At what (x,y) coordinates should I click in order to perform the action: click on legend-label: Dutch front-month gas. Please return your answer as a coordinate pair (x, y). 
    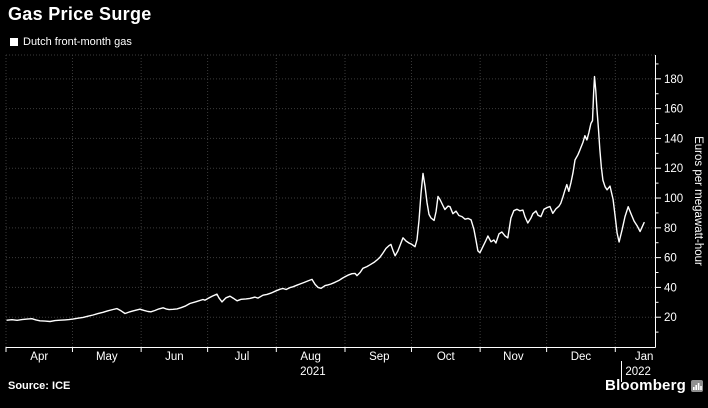
    Looking at the image, I should click on (77, 42).